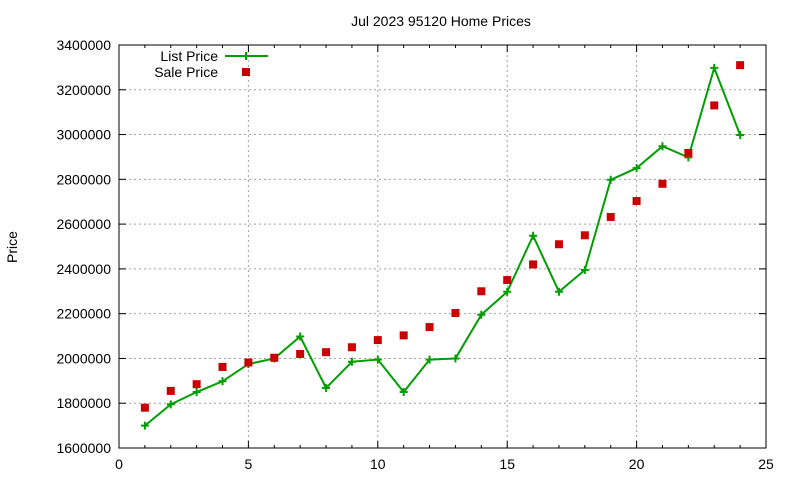 The width and height of the screenshot is (800, 485). I want to click on x-tick-label: 25, so click(766, 464).